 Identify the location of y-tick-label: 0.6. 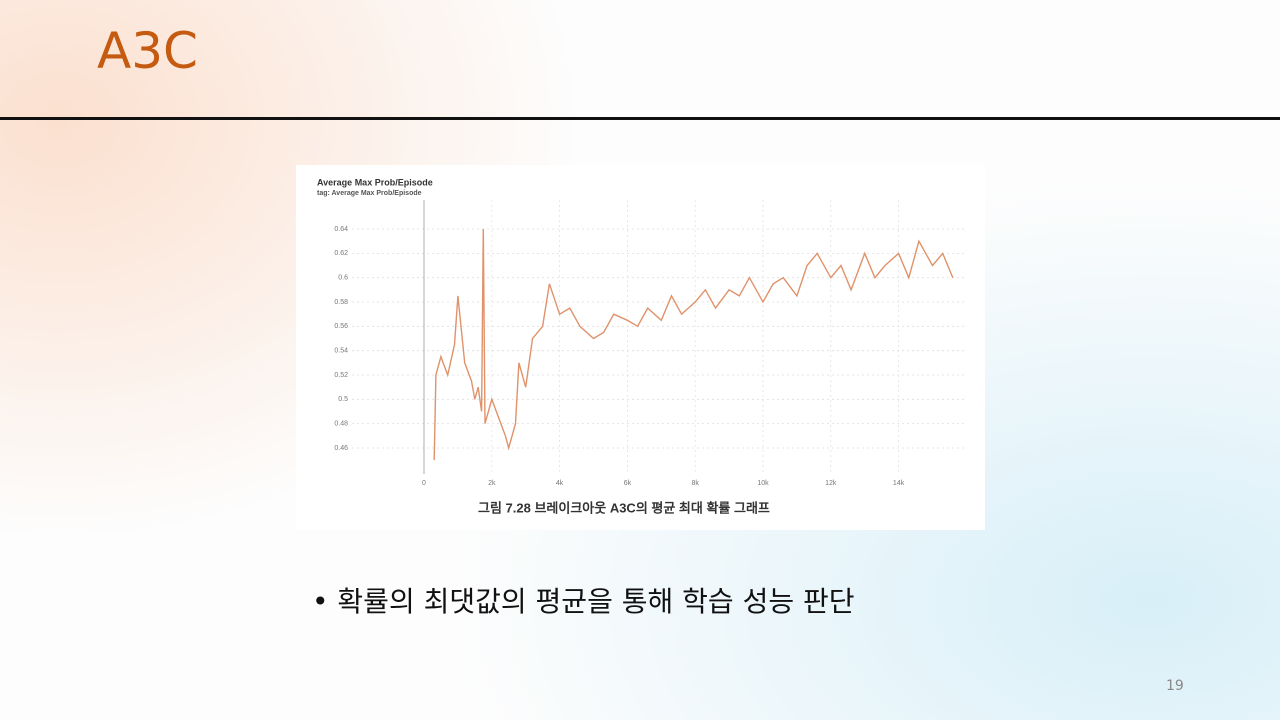
(343, 278).